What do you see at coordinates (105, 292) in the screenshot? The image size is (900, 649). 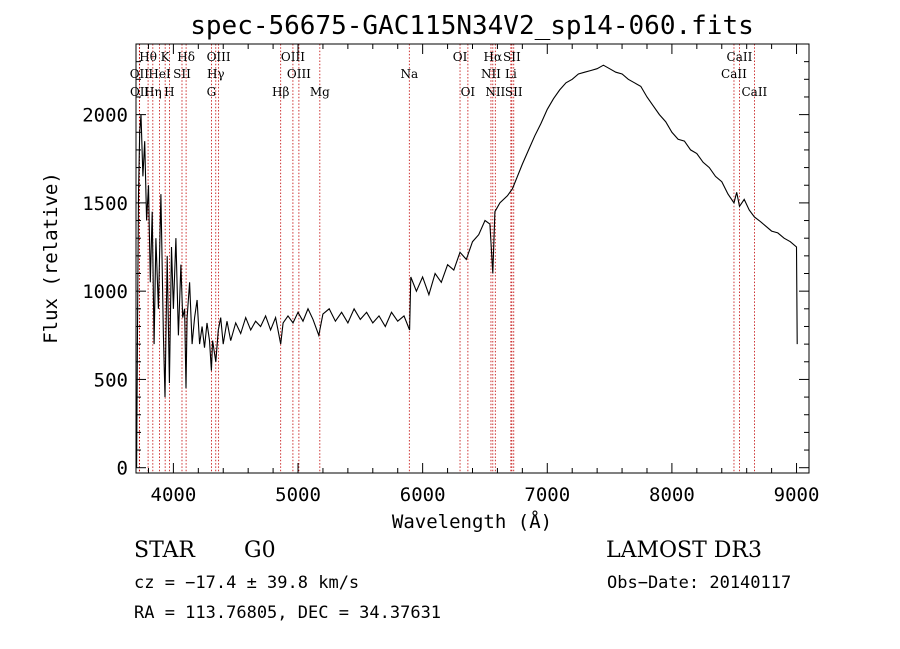 I see `y-tick-label: 1000` at bounding box center [105, 292].